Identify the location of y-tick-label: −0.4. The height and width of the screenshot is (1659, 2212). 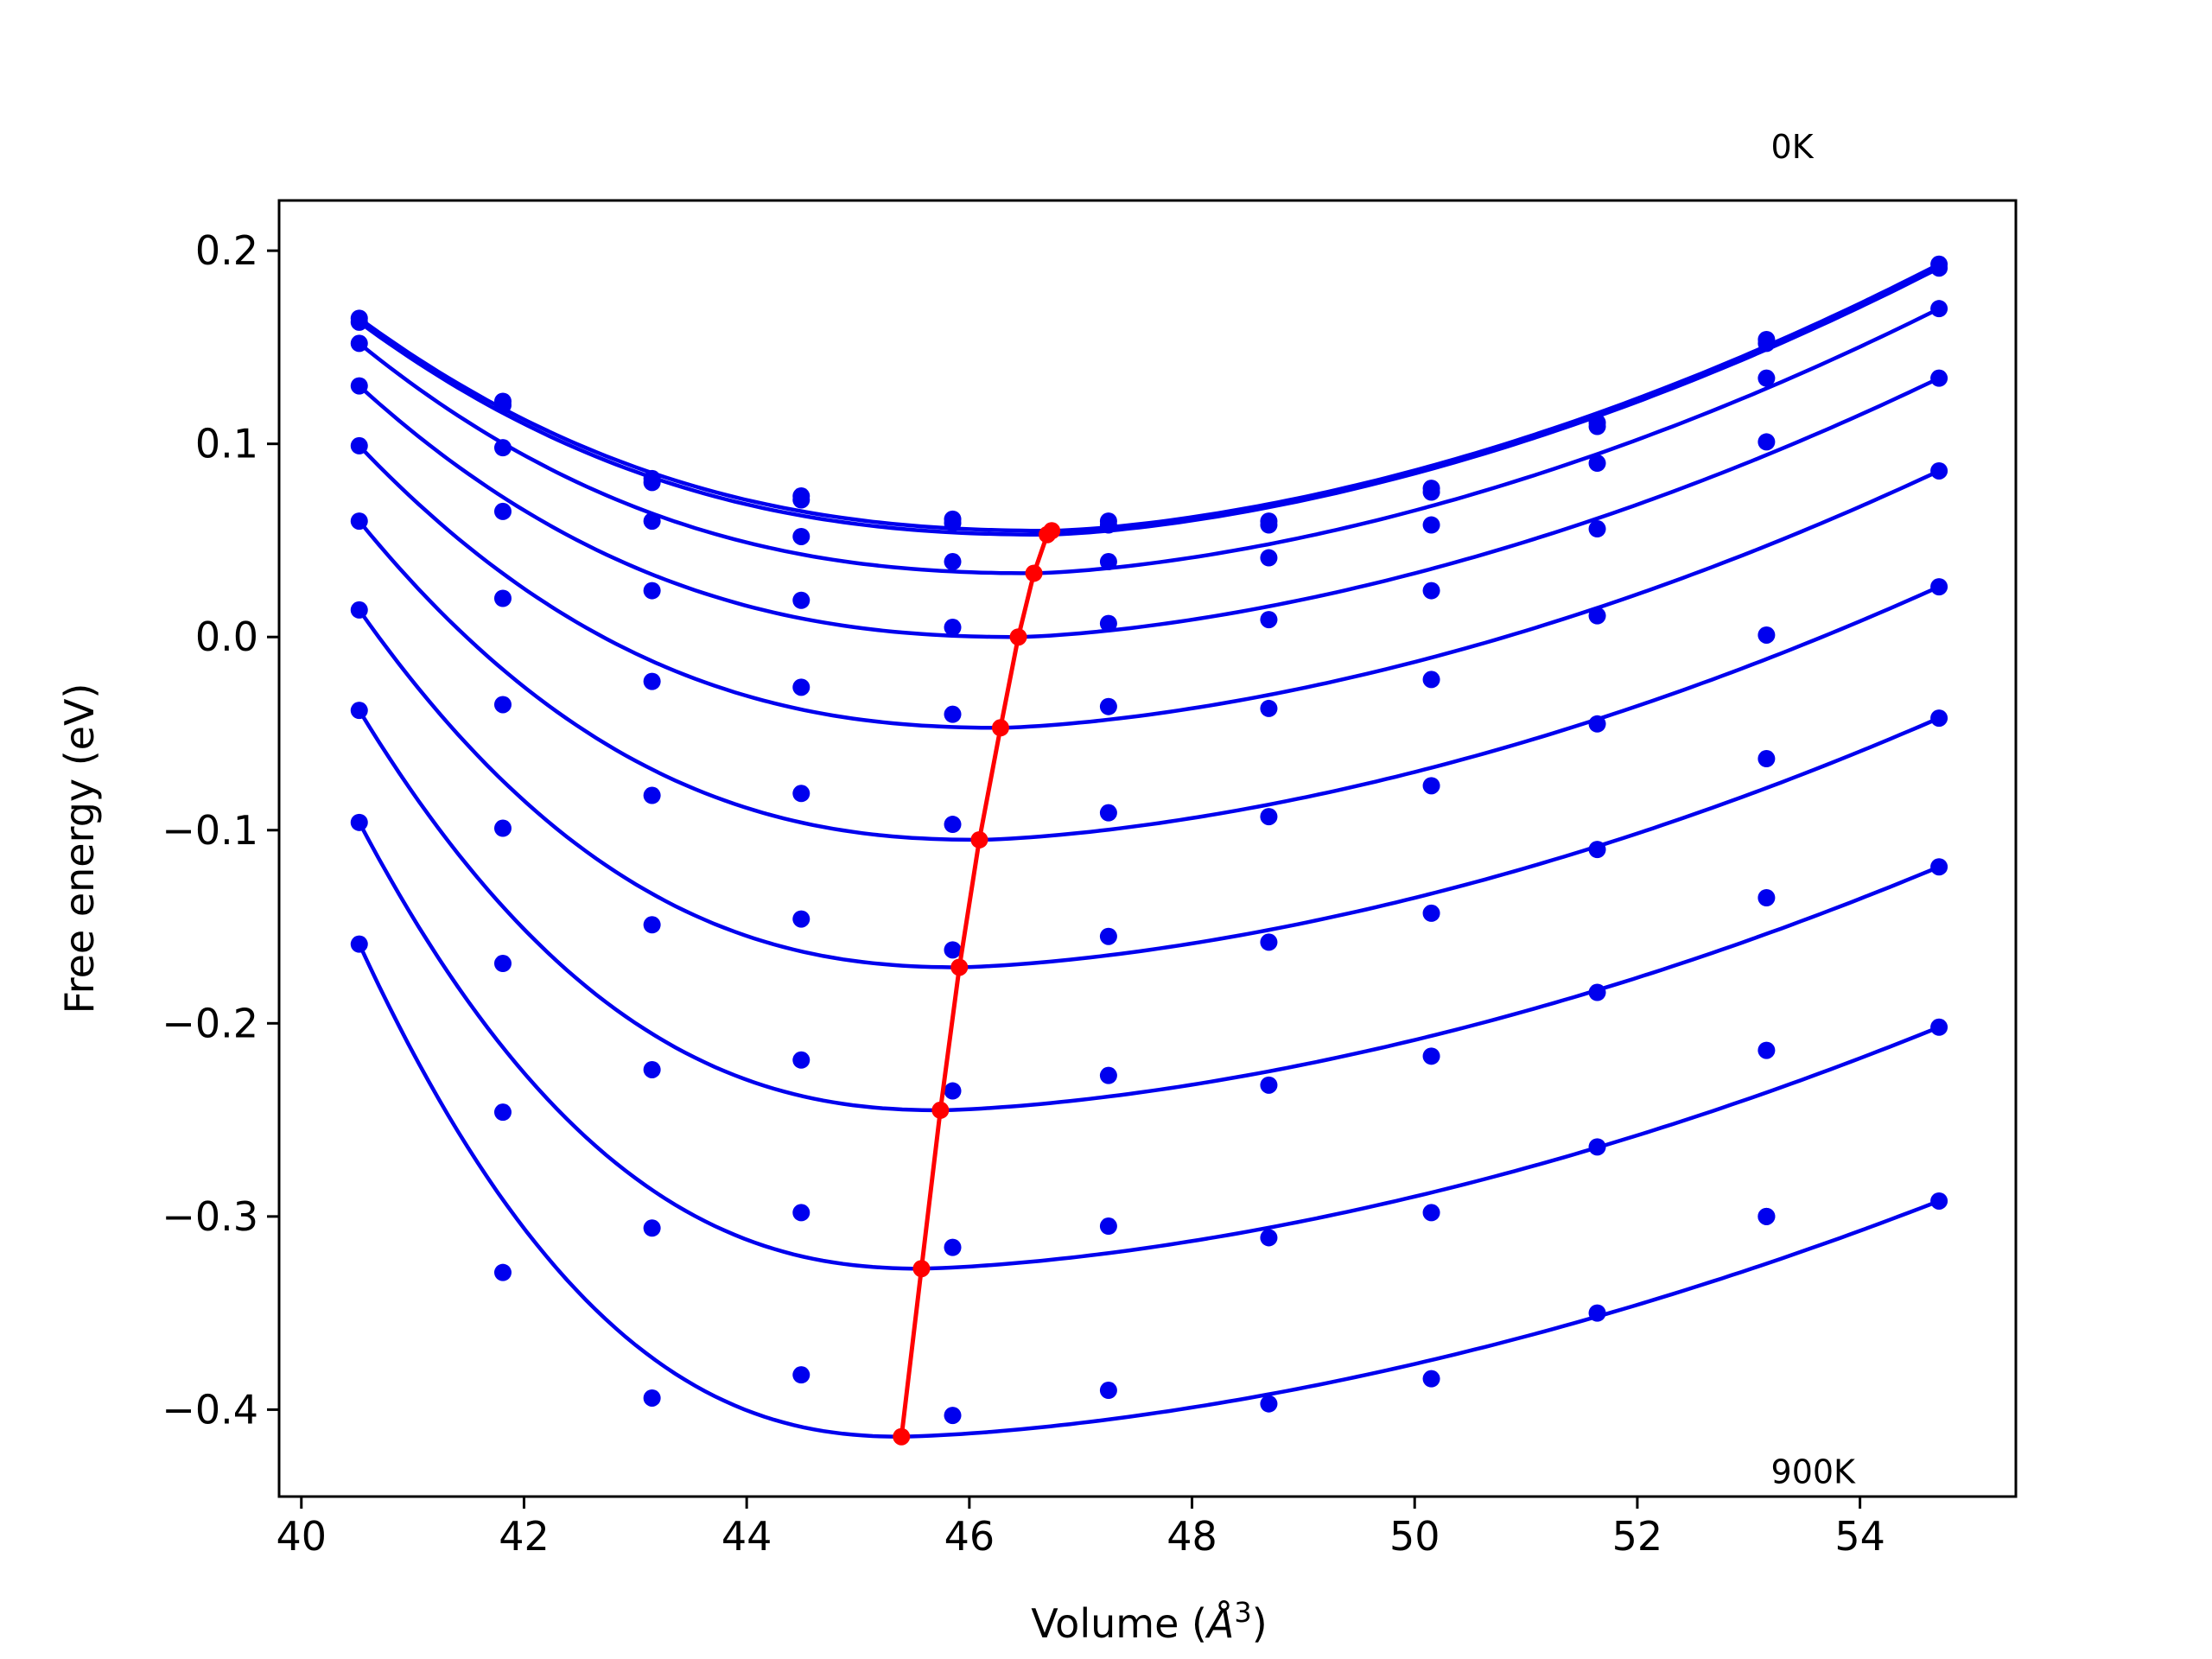
(210, 1409).